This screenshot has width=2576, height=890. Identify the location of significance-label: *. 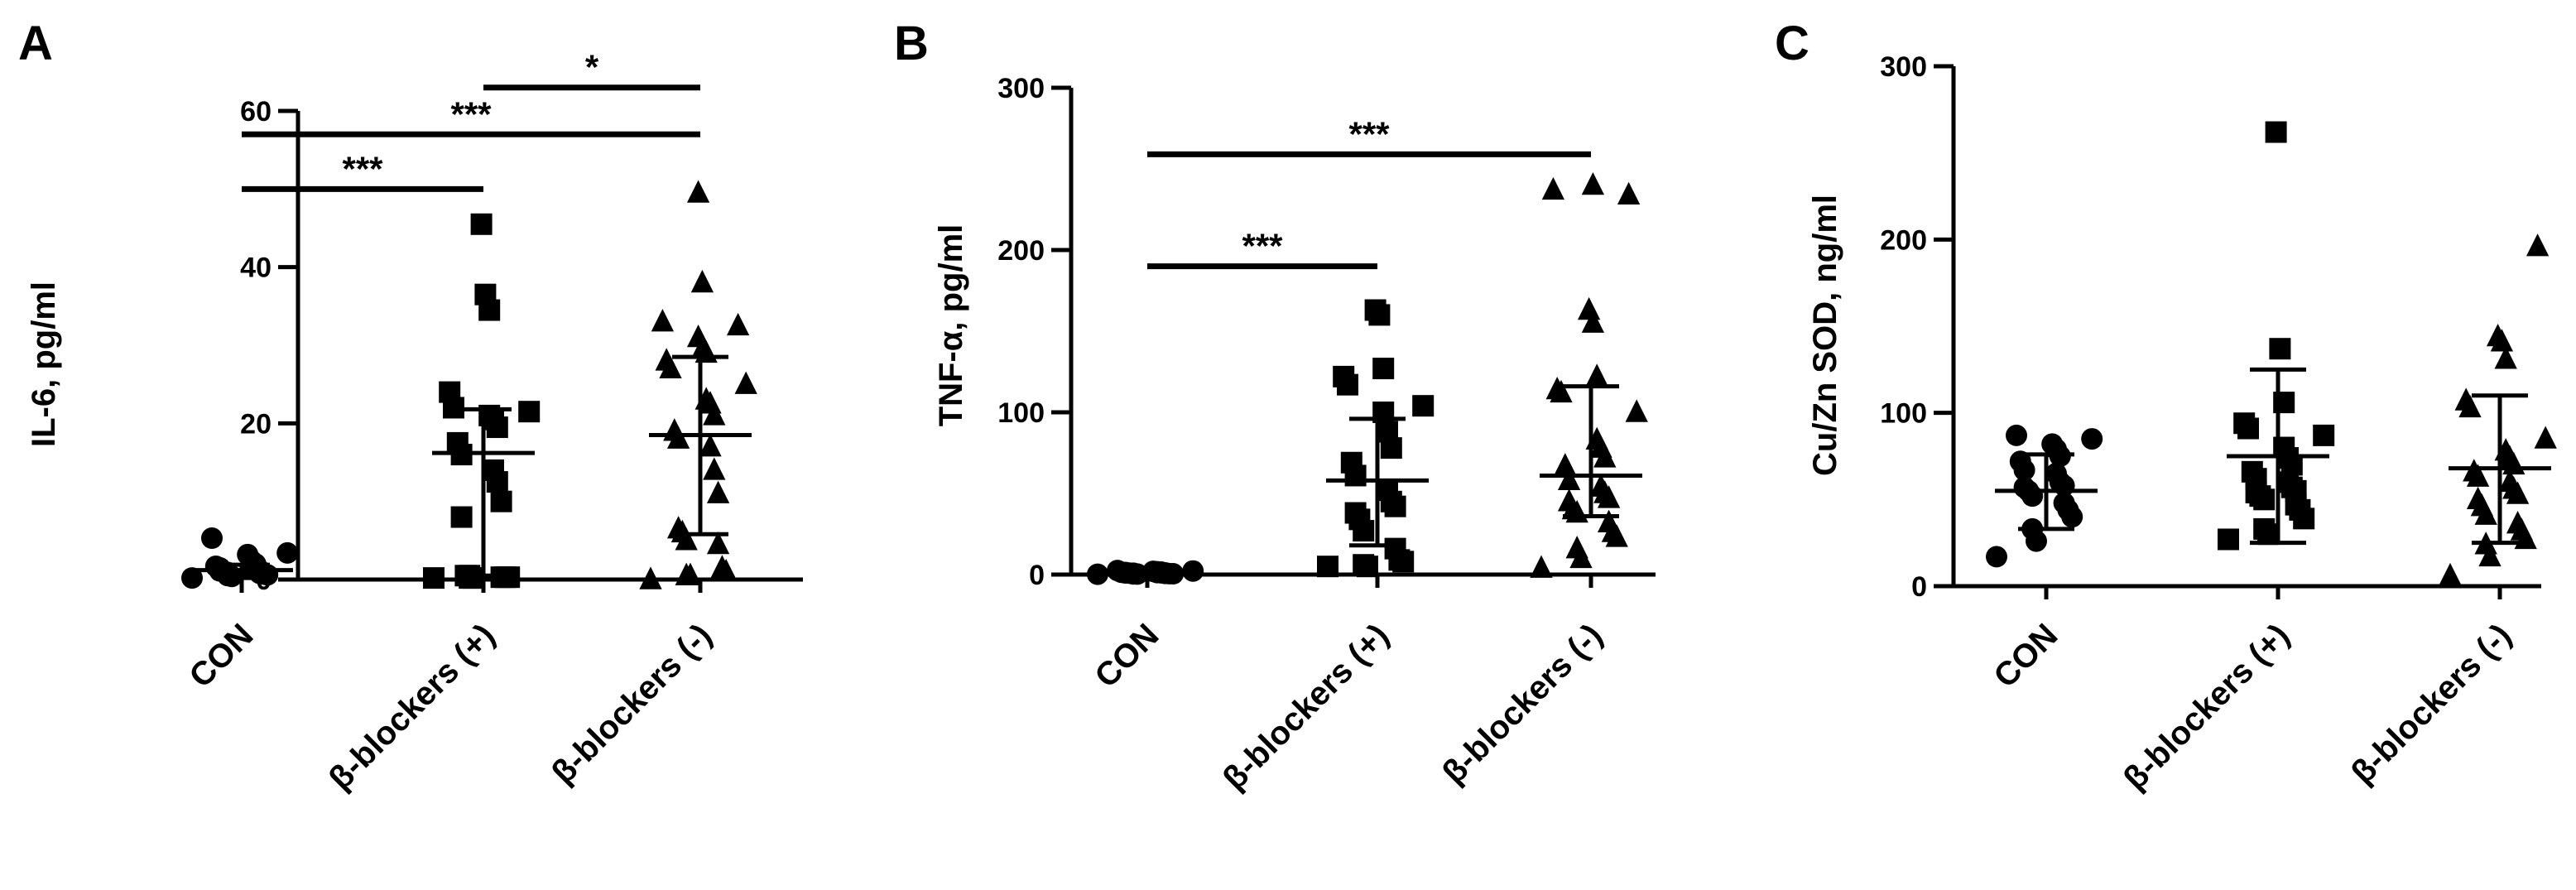
(592, 67).